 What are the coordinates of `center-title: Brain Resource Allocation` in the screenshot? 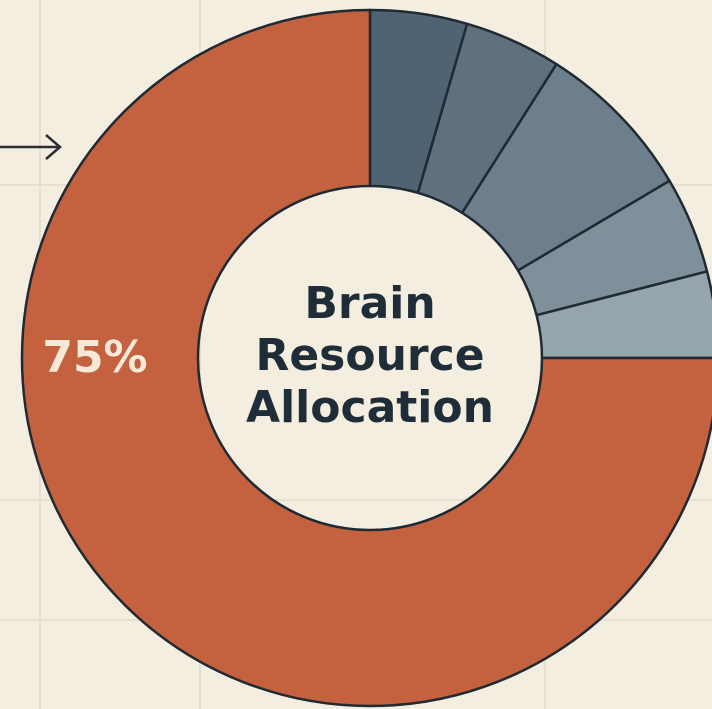 It's located at (370, 355).